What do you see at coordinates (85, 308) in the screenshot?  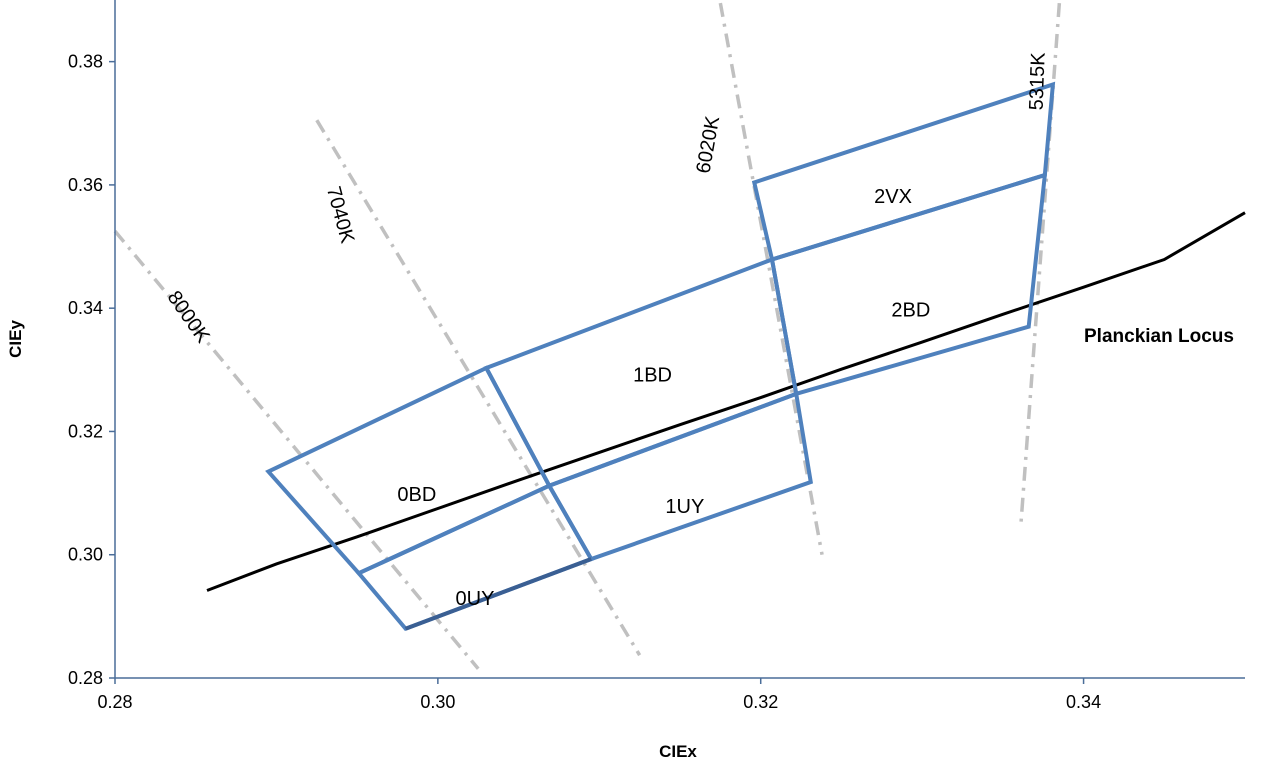 I see `y-tick-label: 0.34` at bounding box center [85, 308].